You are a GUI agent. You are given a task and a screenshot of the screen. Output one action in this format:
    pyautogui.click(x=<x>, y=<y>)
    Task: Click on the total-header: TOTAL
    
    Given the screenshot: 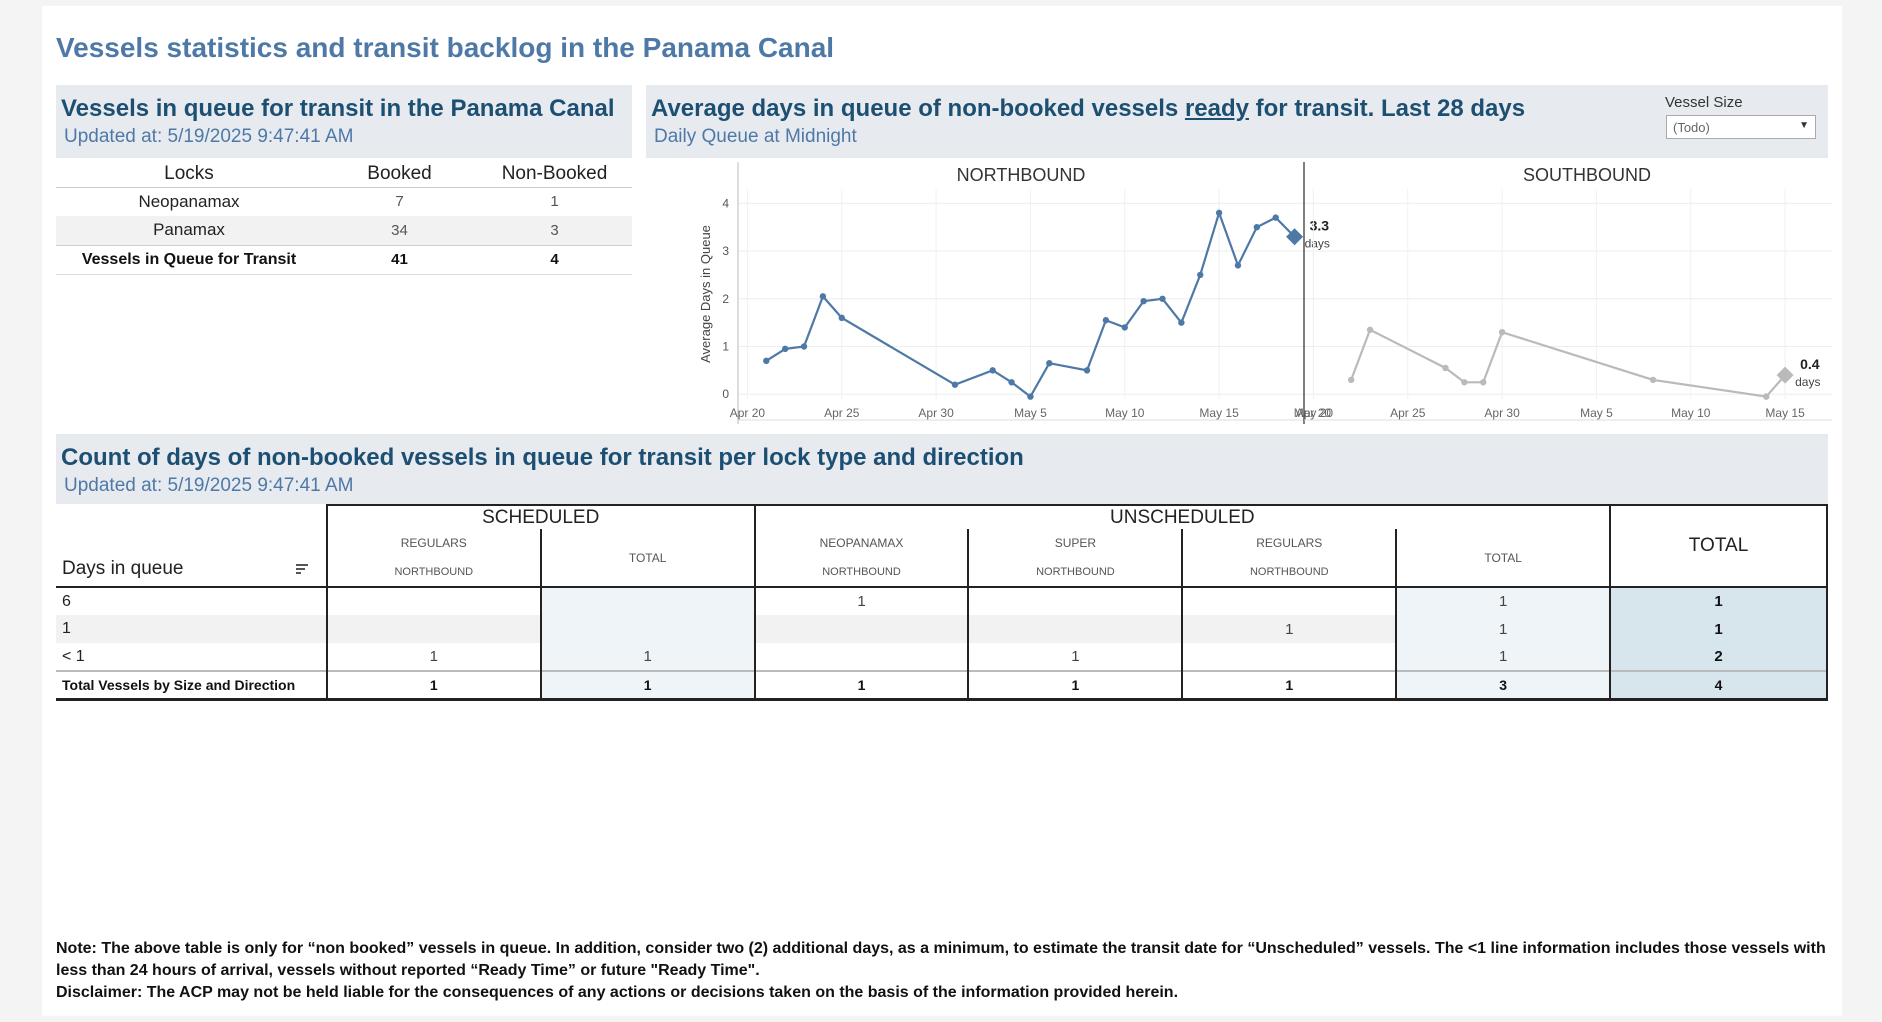 What is the action you would take?
    pyautogui.click(x=1718, y=546)
    